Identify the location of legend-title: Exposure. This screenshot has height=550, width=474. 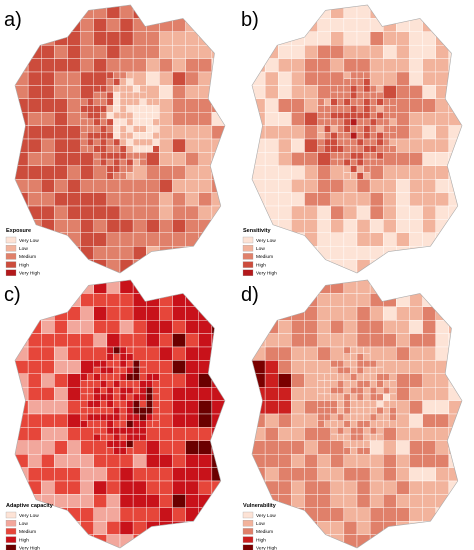
(18, 231).